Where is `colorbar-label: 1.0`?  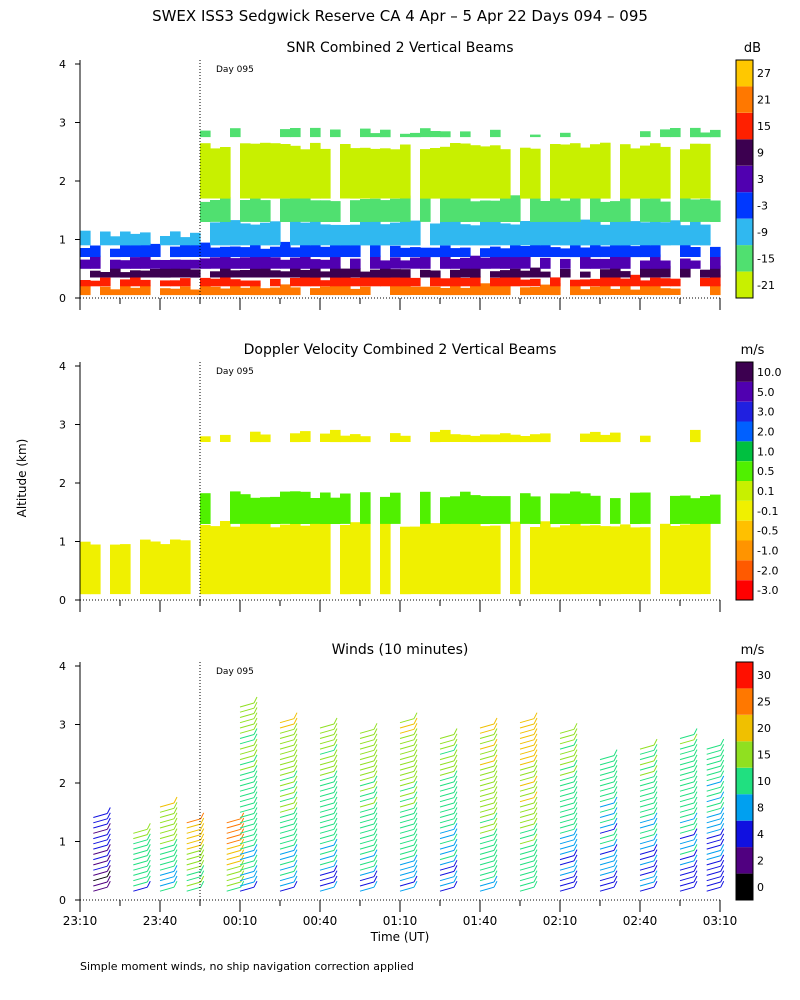 colorbar-label: 1.0 is located at coordinates (766, 451).